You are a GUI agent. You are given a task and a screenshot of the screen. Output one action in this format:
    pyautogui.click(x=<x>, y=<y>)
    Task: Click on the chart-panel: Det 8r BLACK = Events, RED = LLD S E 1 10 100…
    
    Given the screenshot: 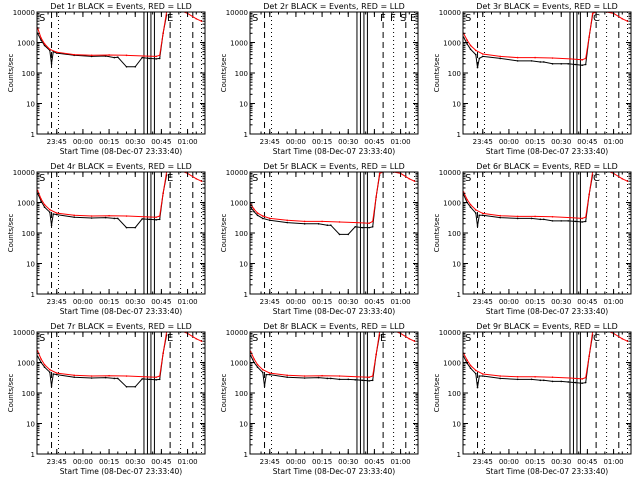 What is the action you would take?
    pyautogui.click(x=319, y=399)
    